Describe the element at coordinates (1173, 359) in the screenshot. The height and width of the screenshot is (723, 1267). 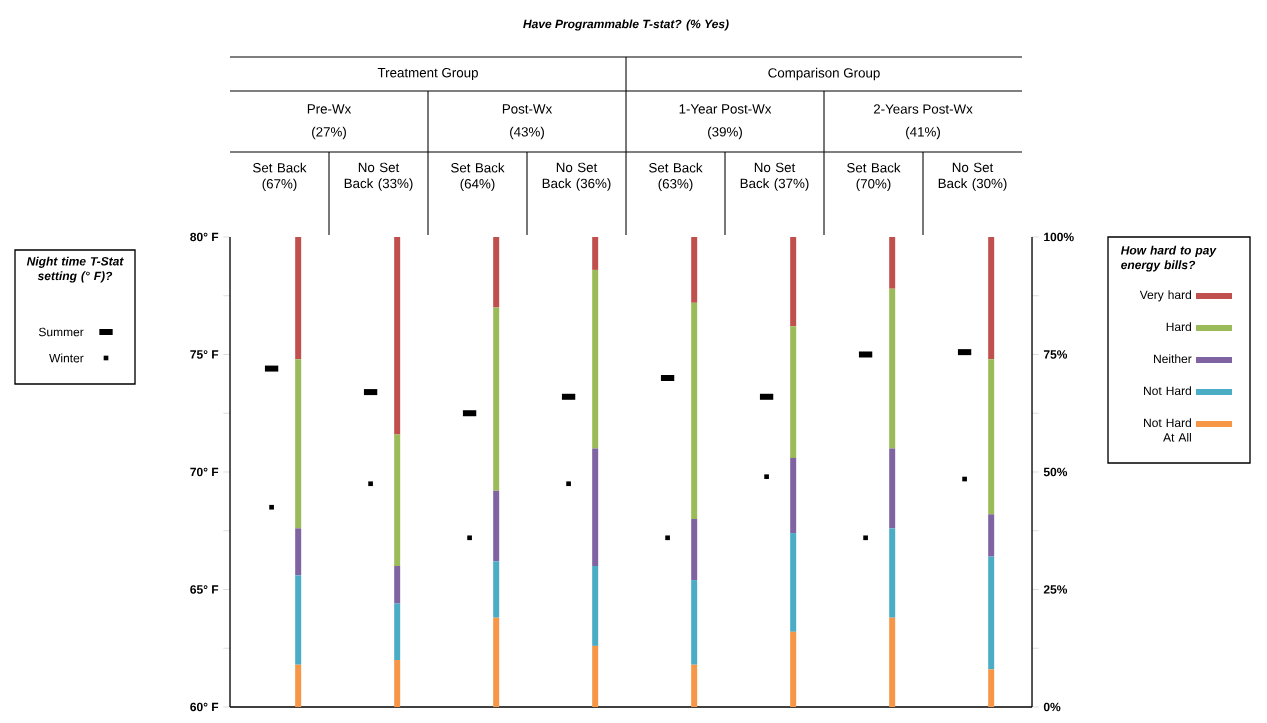
I see `legend-label: Neither` at that location.